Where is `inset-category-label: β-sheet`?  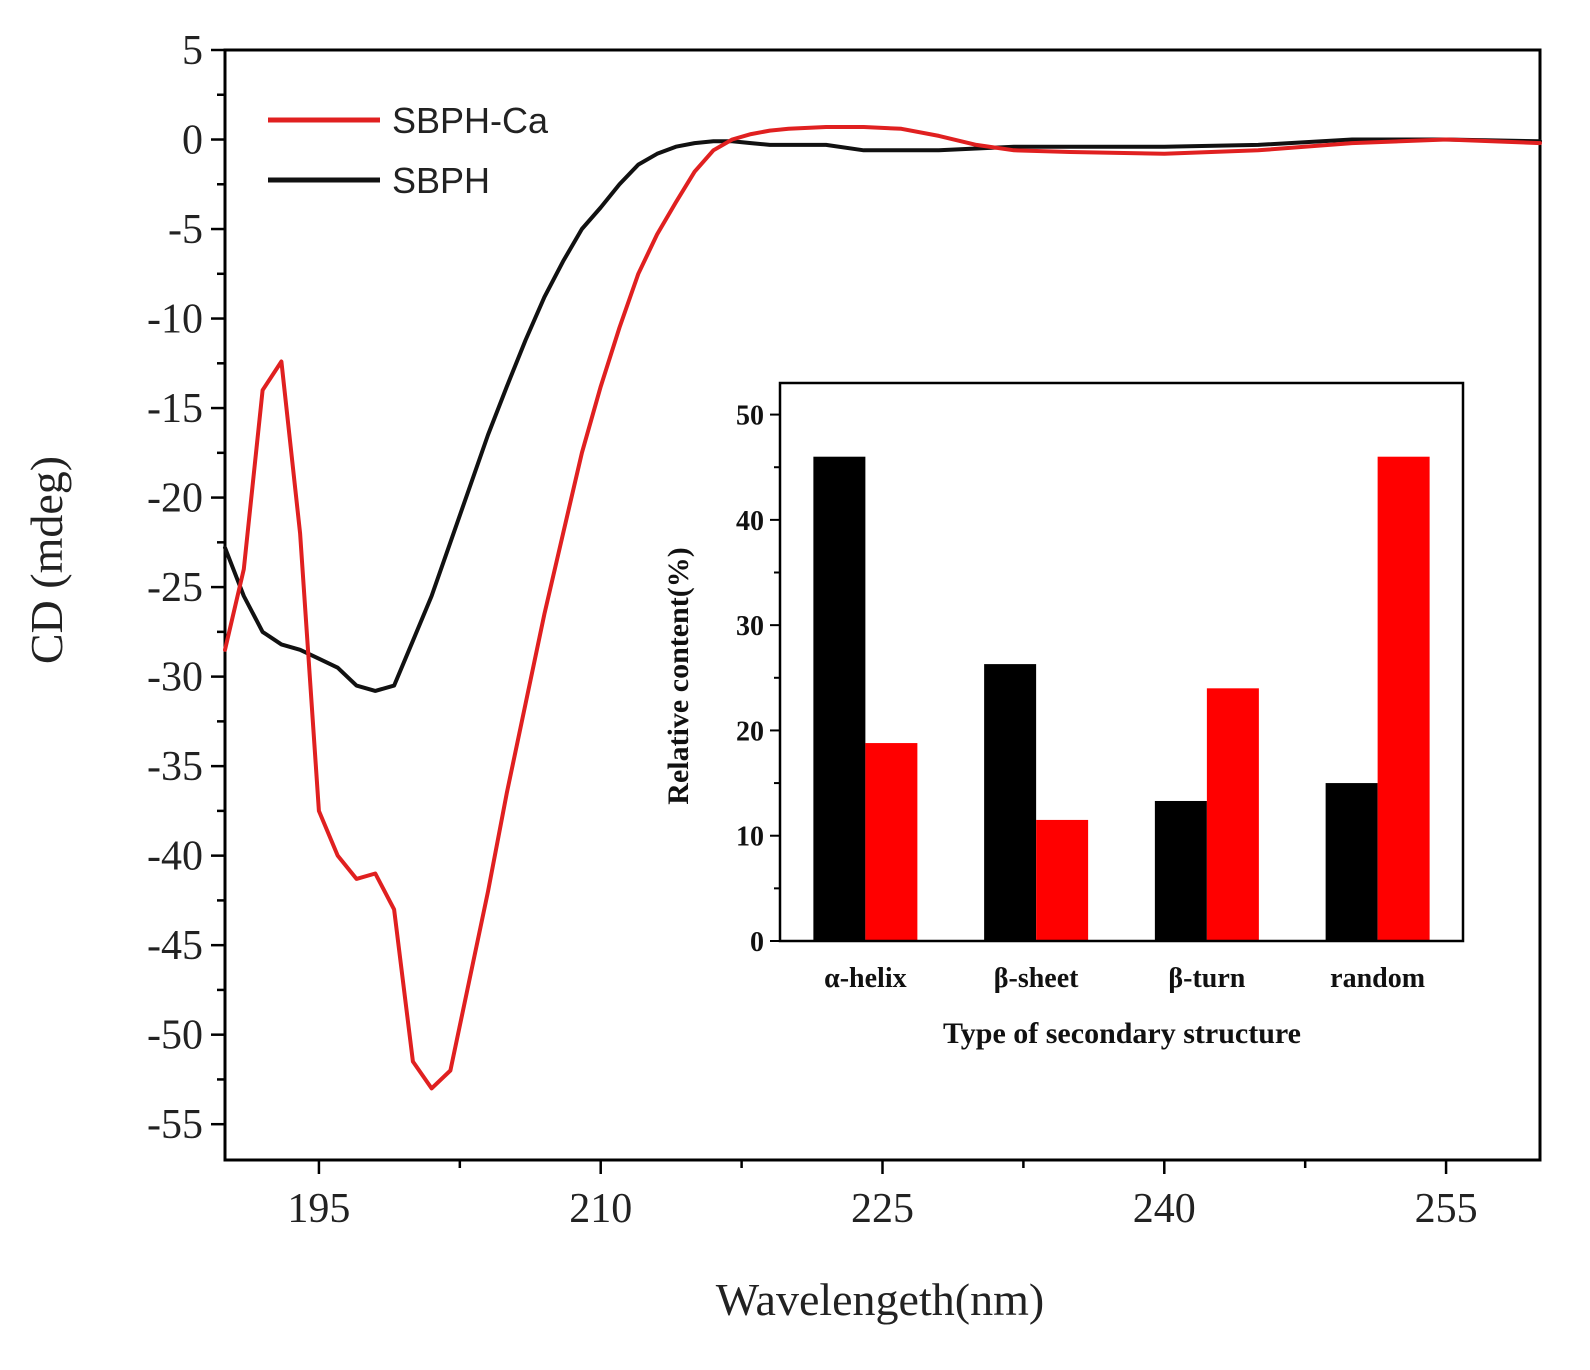 inset-category-label: β-sheet is located at coordinates (1036, 978).